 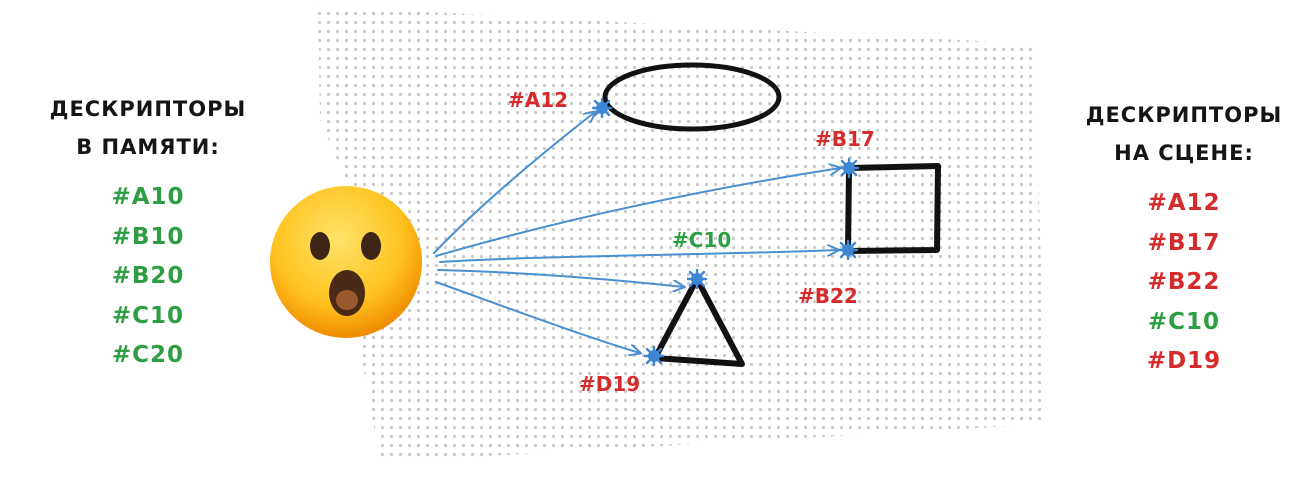 I want to click on memory-descriptor-list: #A10 #B10 #B20 #C10 #C20, so click(x=148, y=277).